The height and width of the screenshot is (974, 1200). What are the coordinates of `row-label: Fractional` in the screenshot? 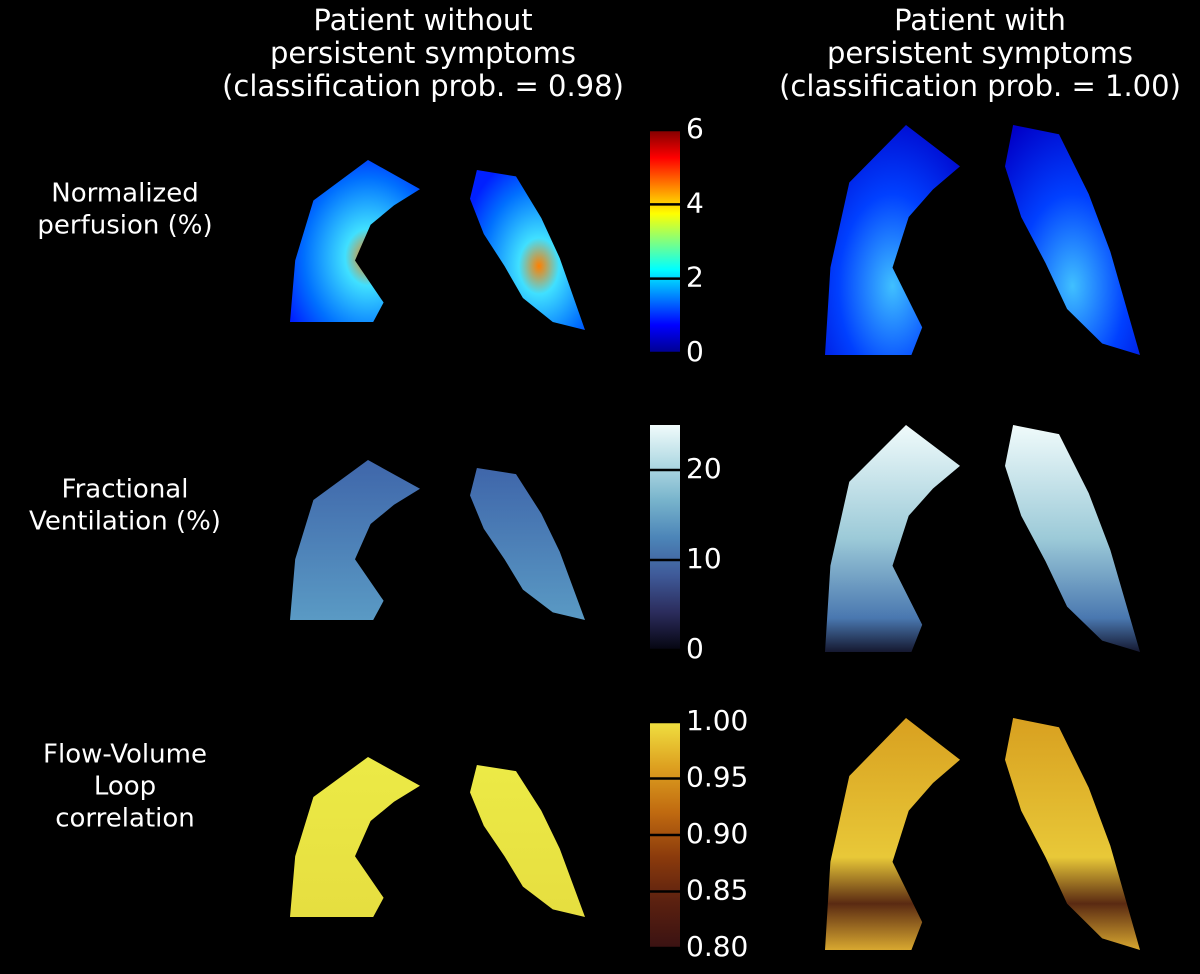 It's located at (125, 490).